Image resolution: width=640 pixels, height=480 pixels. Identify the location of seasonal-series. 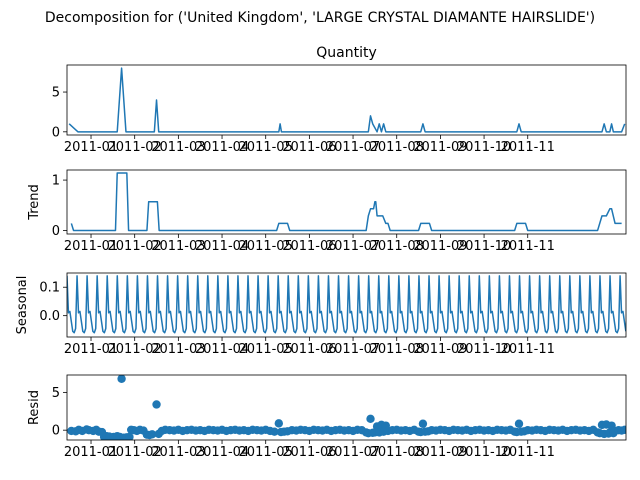
(346, 304).